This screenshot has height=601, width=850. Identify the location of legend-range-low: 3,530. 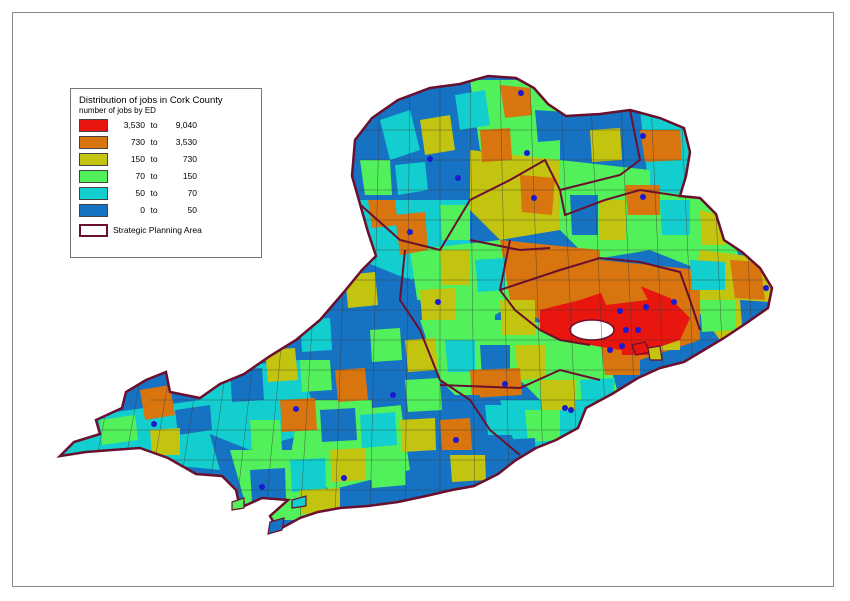
(134, 125).